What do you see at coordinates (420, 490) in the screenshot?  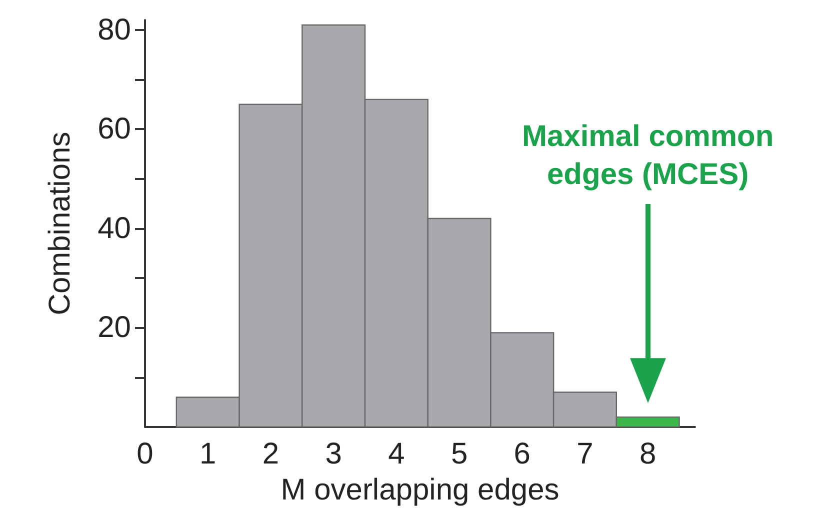 I see `x-axis-title: M overlapping edges` at bounding box center [420, 490].